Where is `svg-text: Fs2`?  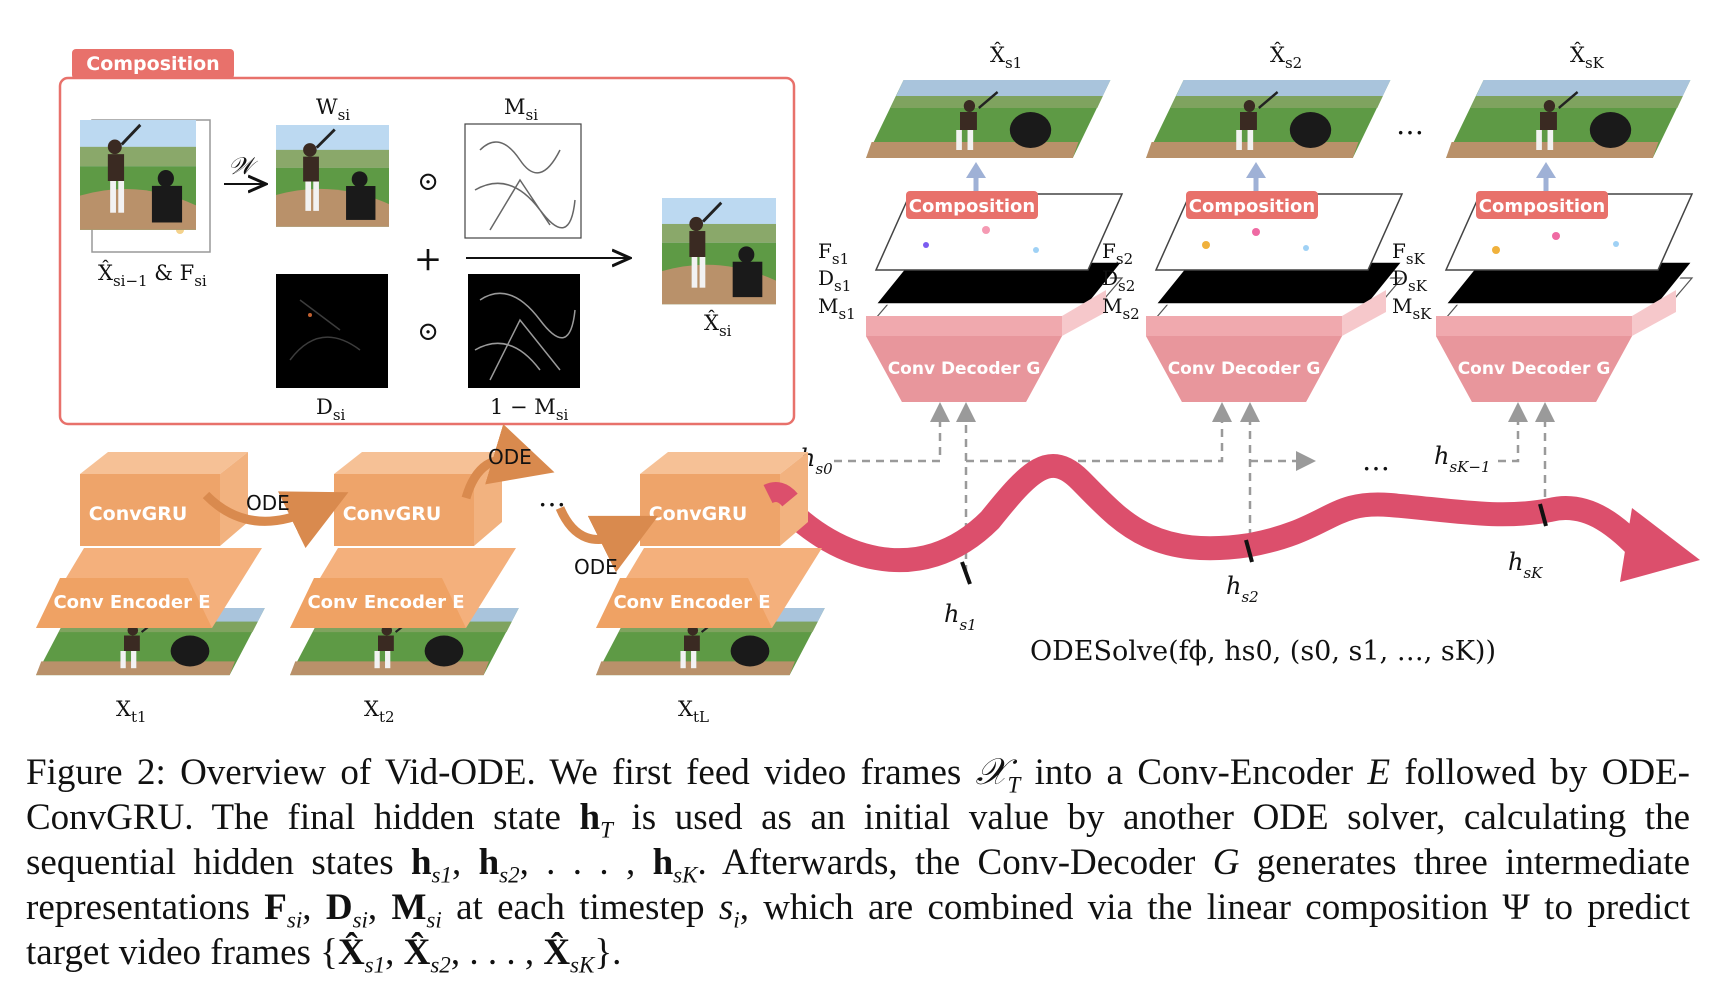 svg-text: Fs2 is located at coordinates (1117, 253).